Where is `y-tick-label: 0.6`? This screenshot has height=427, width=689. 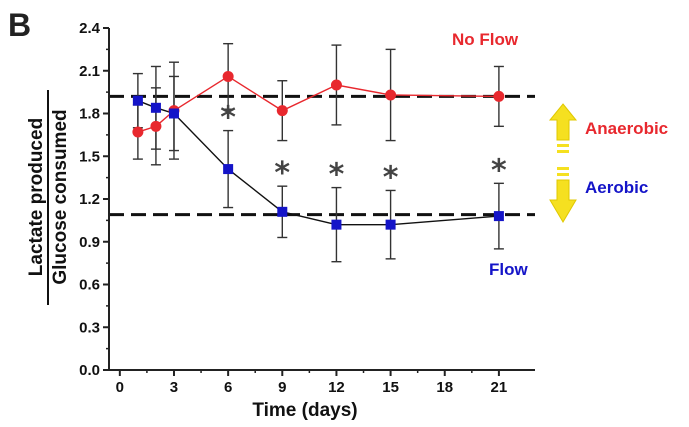
y-tick-label: 0.6 is located at coordinates (89, 285).